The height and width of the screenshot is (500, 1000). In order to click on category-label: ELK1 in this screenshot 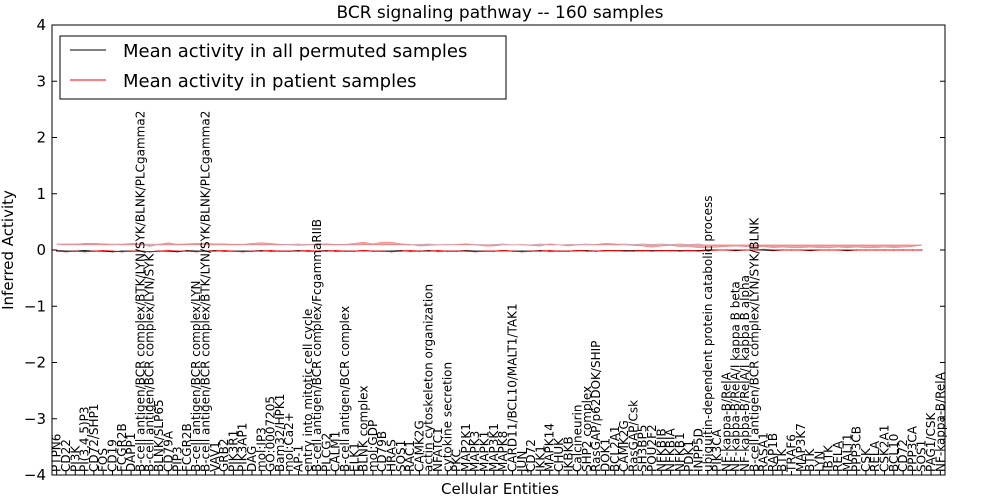, I will do `click(354, 457)`.